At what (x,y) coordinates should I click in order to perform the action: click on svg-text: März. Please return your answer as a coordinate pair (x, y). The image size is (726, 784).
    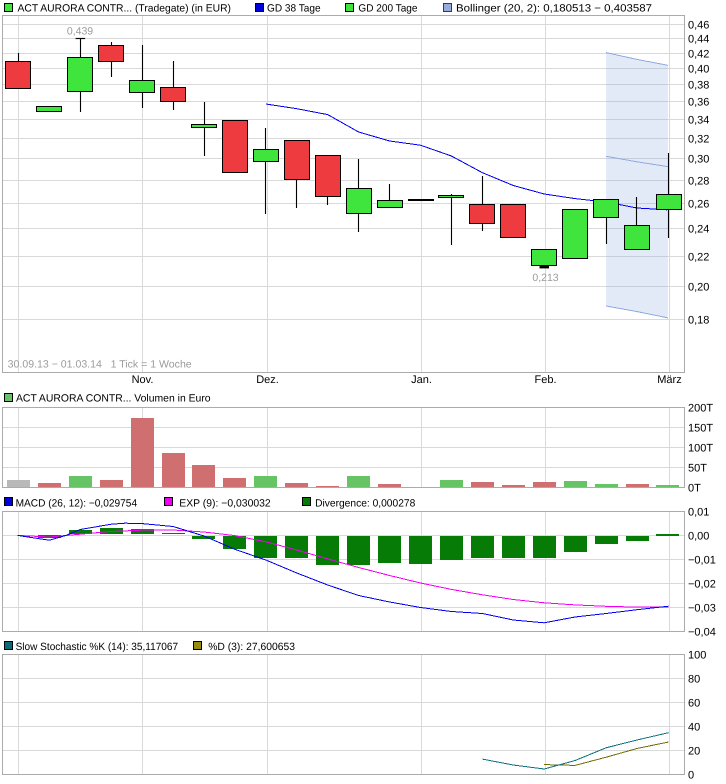
    Looking at the image, I should click on (669, 380).